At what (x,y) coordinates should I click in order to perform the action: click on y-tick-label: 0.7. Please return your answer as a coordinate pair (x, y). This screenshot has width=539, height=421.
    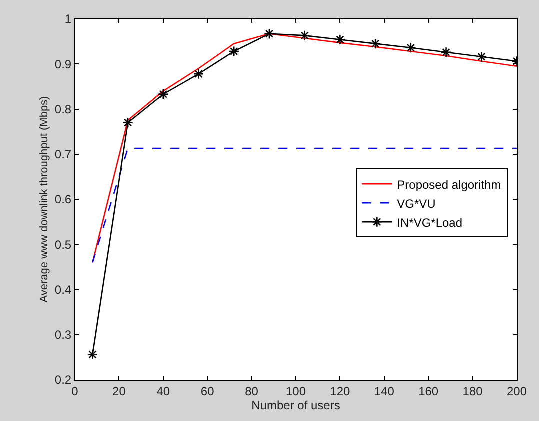
    Looking at the image, I should click on (63, 155).